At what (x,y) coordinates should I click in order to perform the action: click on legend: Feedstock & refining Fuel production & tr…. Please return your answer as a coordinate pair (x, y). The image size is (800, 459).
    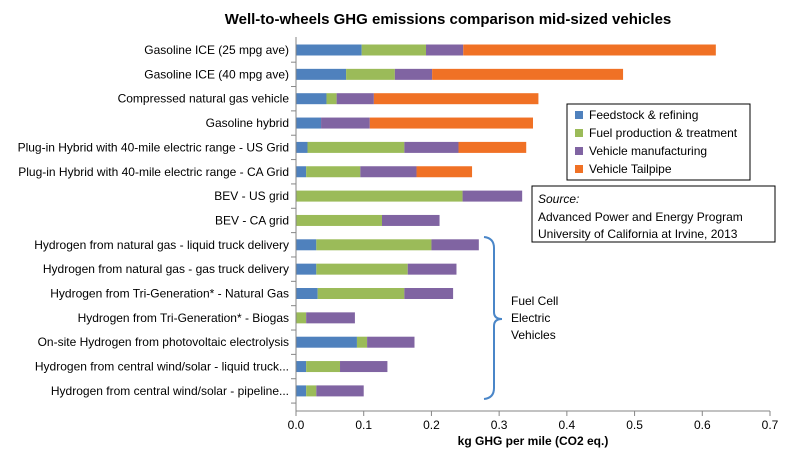
    Looking at the image, I should click on (658, 142).